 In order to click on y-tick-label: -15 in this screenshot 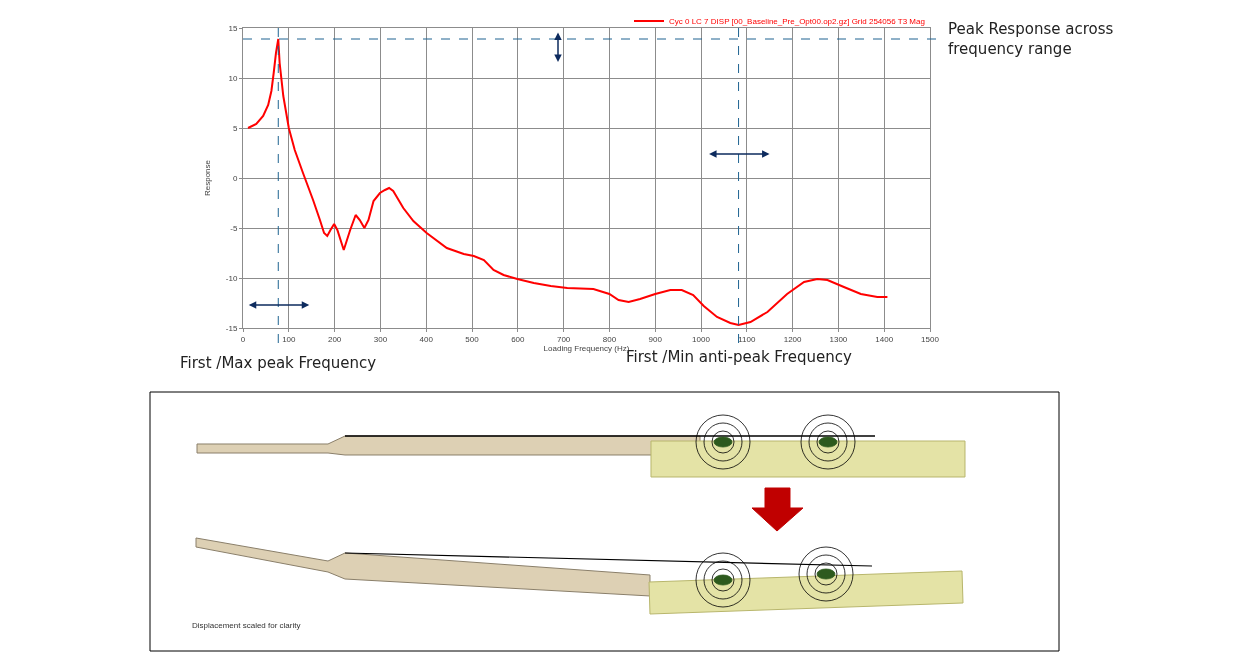, I will do `click(231, 328)`.